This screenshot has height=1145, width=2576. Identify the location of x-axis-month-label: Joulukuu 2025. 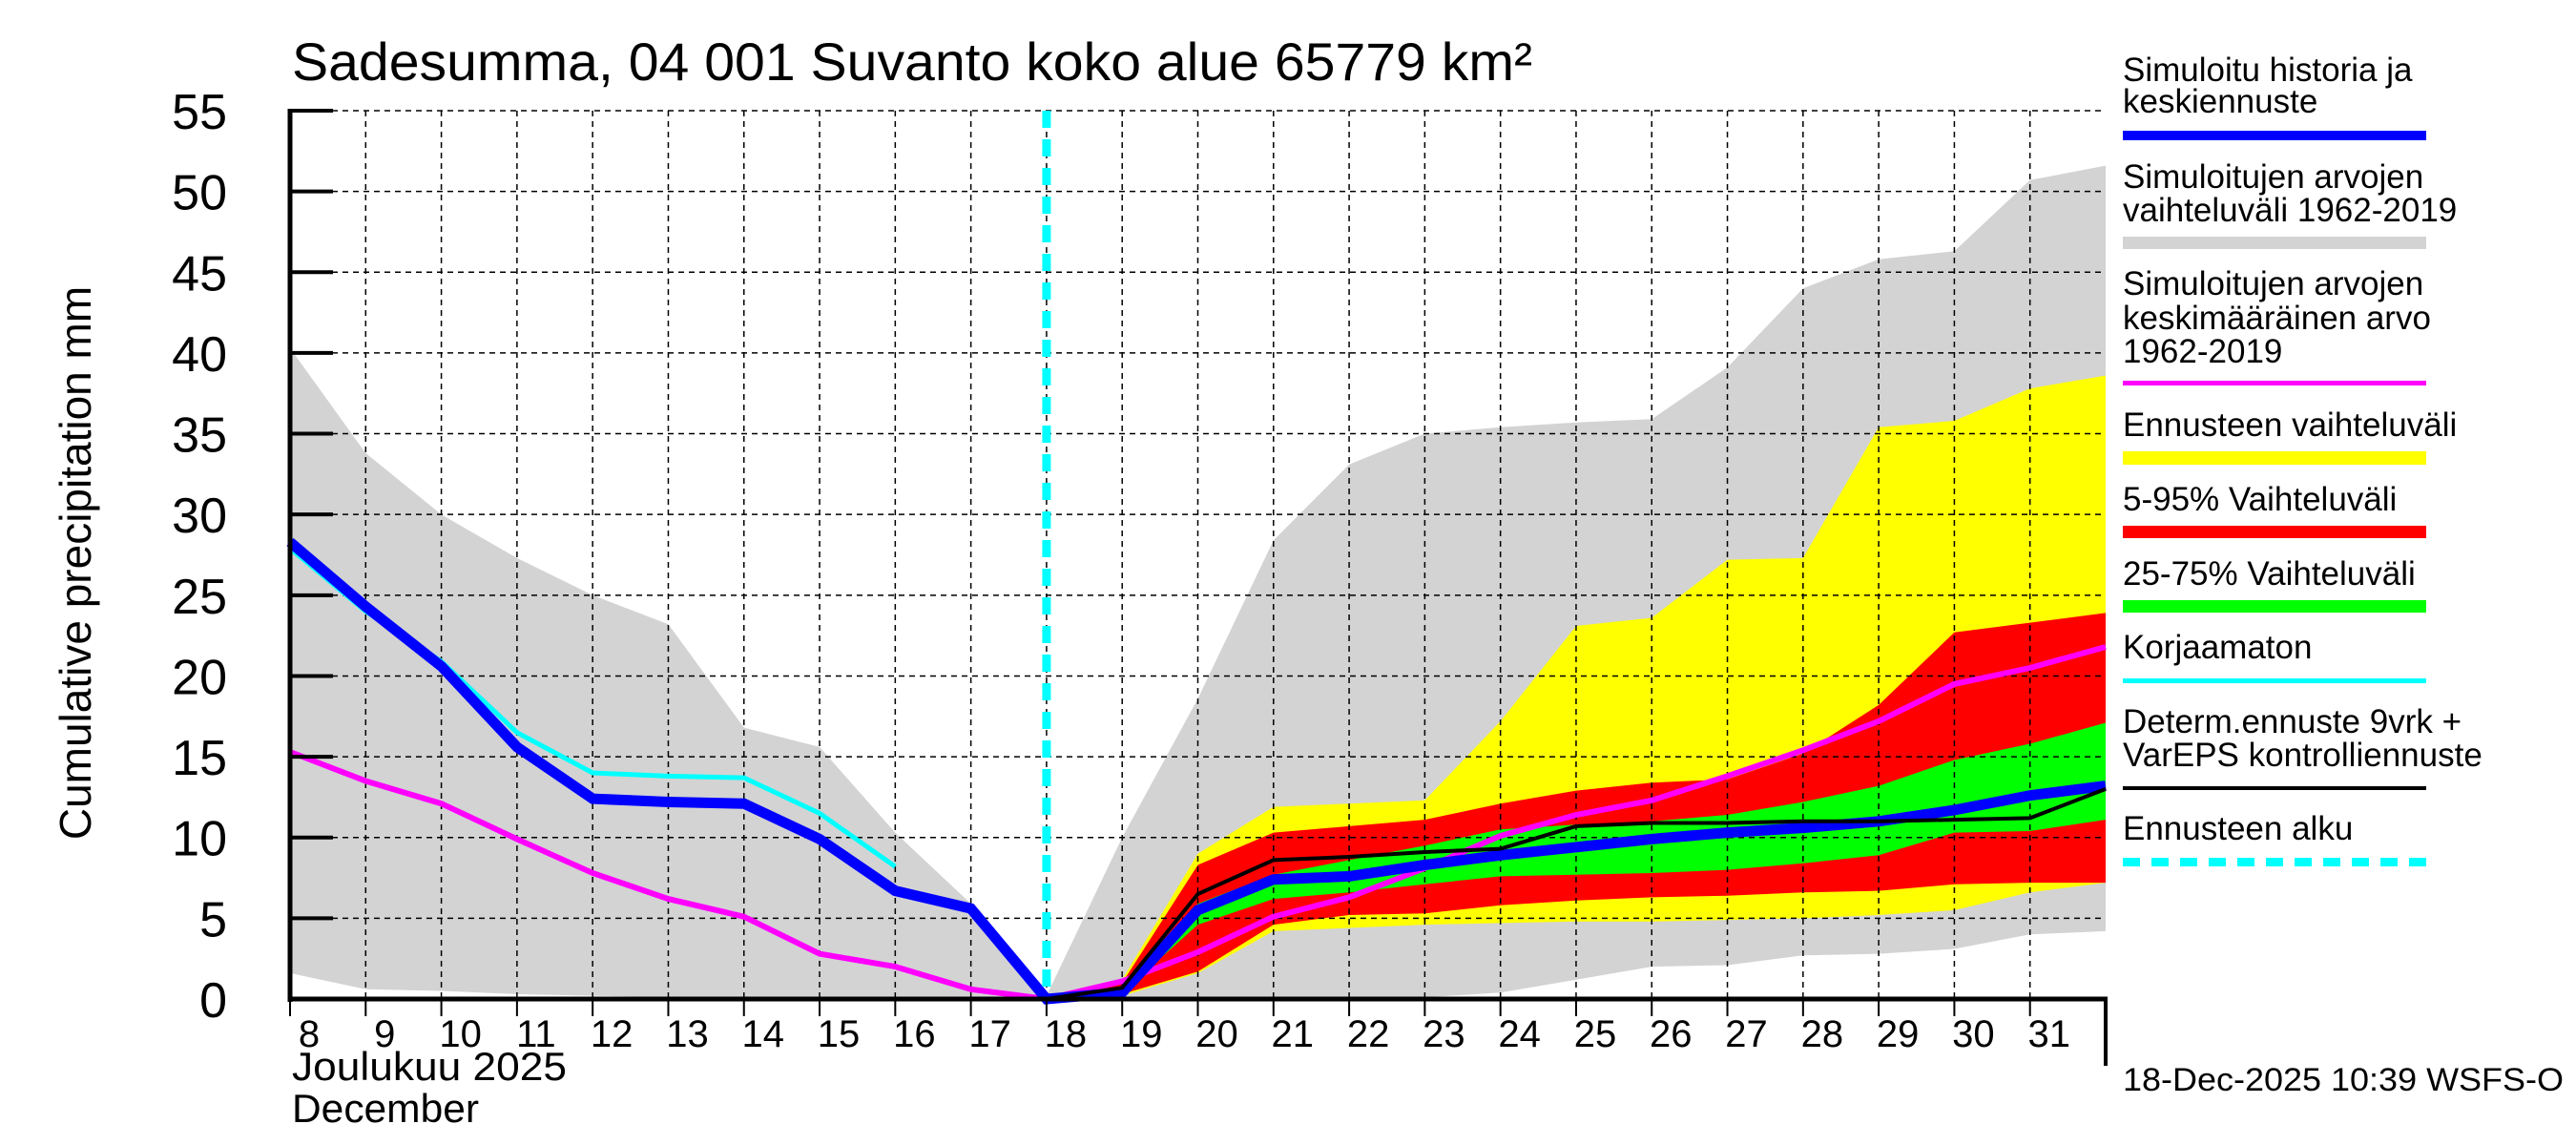
(429, 1066).